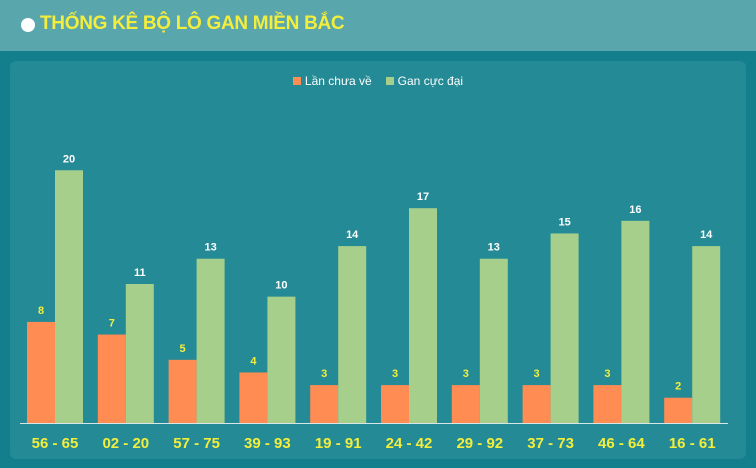  I want to click on data-label-series-b: 11, so click(140, 273).